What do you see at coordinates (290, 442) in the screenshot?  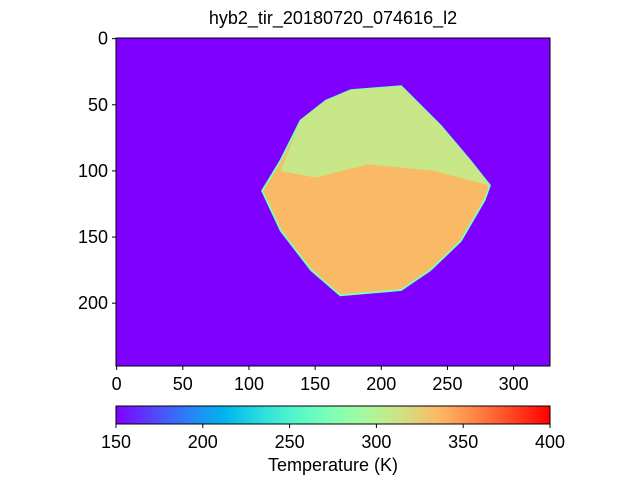 I see `colorbar-tick-label: 250` at bounding box center [290, 442].